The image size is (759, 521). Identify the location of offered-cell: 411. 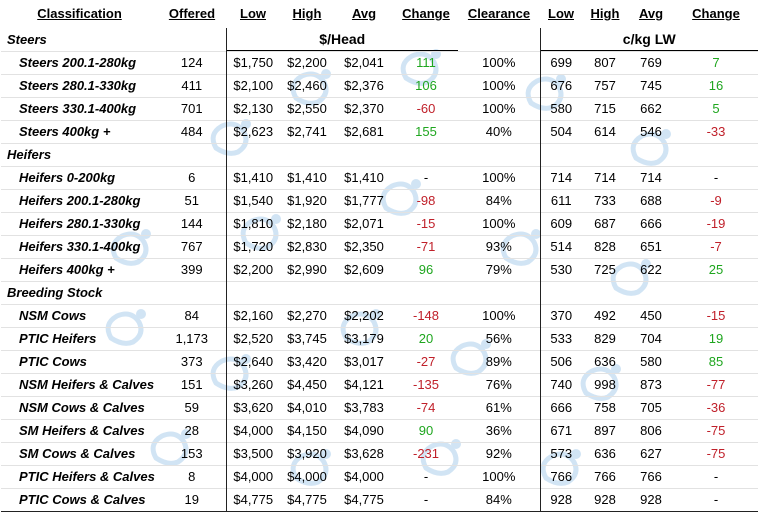
(192, 86).